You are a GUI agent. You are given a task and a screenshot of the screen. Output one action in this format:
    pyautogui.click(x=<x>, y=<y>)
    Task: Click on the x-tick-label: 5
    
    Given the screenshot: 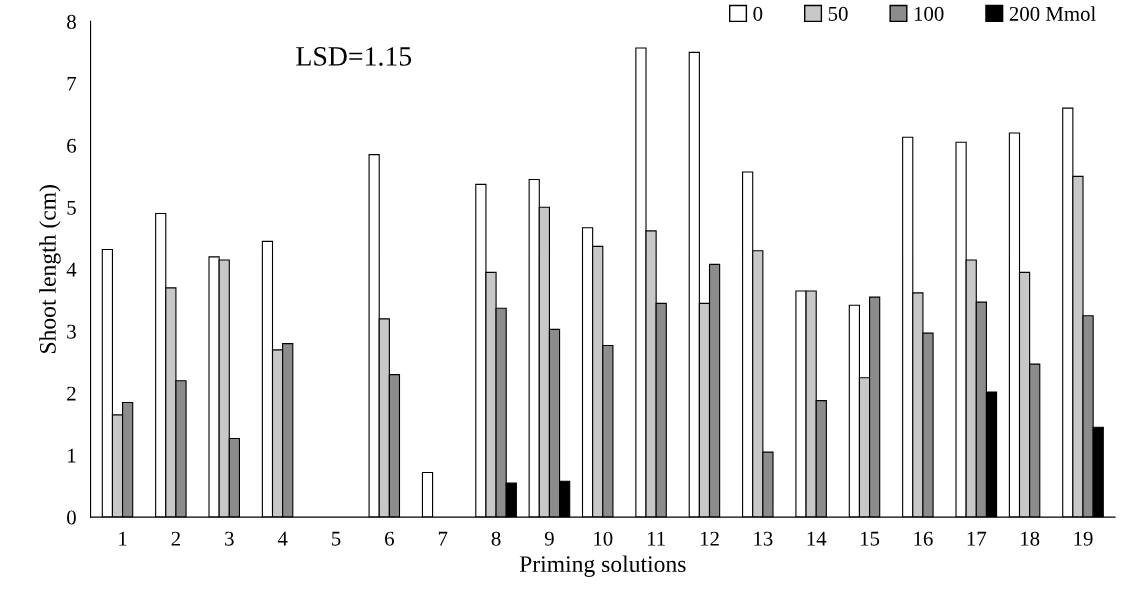 What is the action you would take?
    pyautogui.click(x=336, y=538)
    